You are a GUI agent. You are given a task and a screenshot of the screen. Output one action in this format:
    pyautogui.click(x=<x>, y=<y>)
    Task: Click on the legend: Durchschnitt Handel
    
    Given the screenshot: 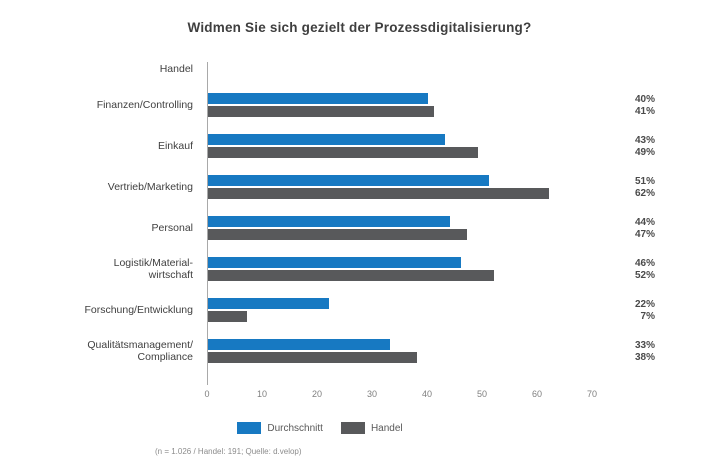 What is the action you would take?
    pyautogui.click(x=320, y=428)
    